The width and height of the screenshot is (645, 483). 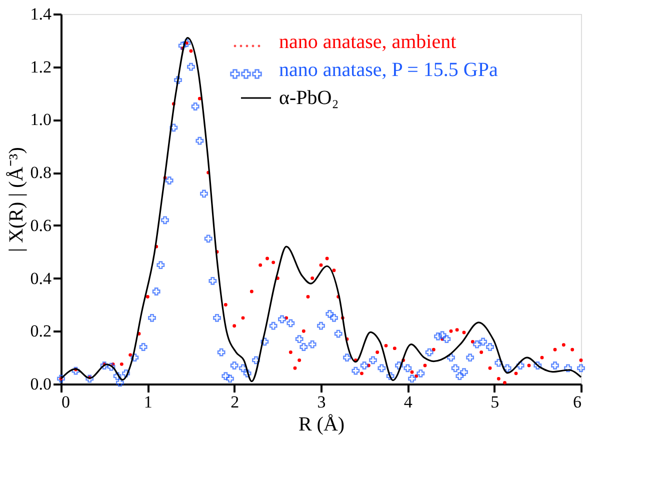 I want to click on x-tick-label: 3, so click(x=321, y=402).